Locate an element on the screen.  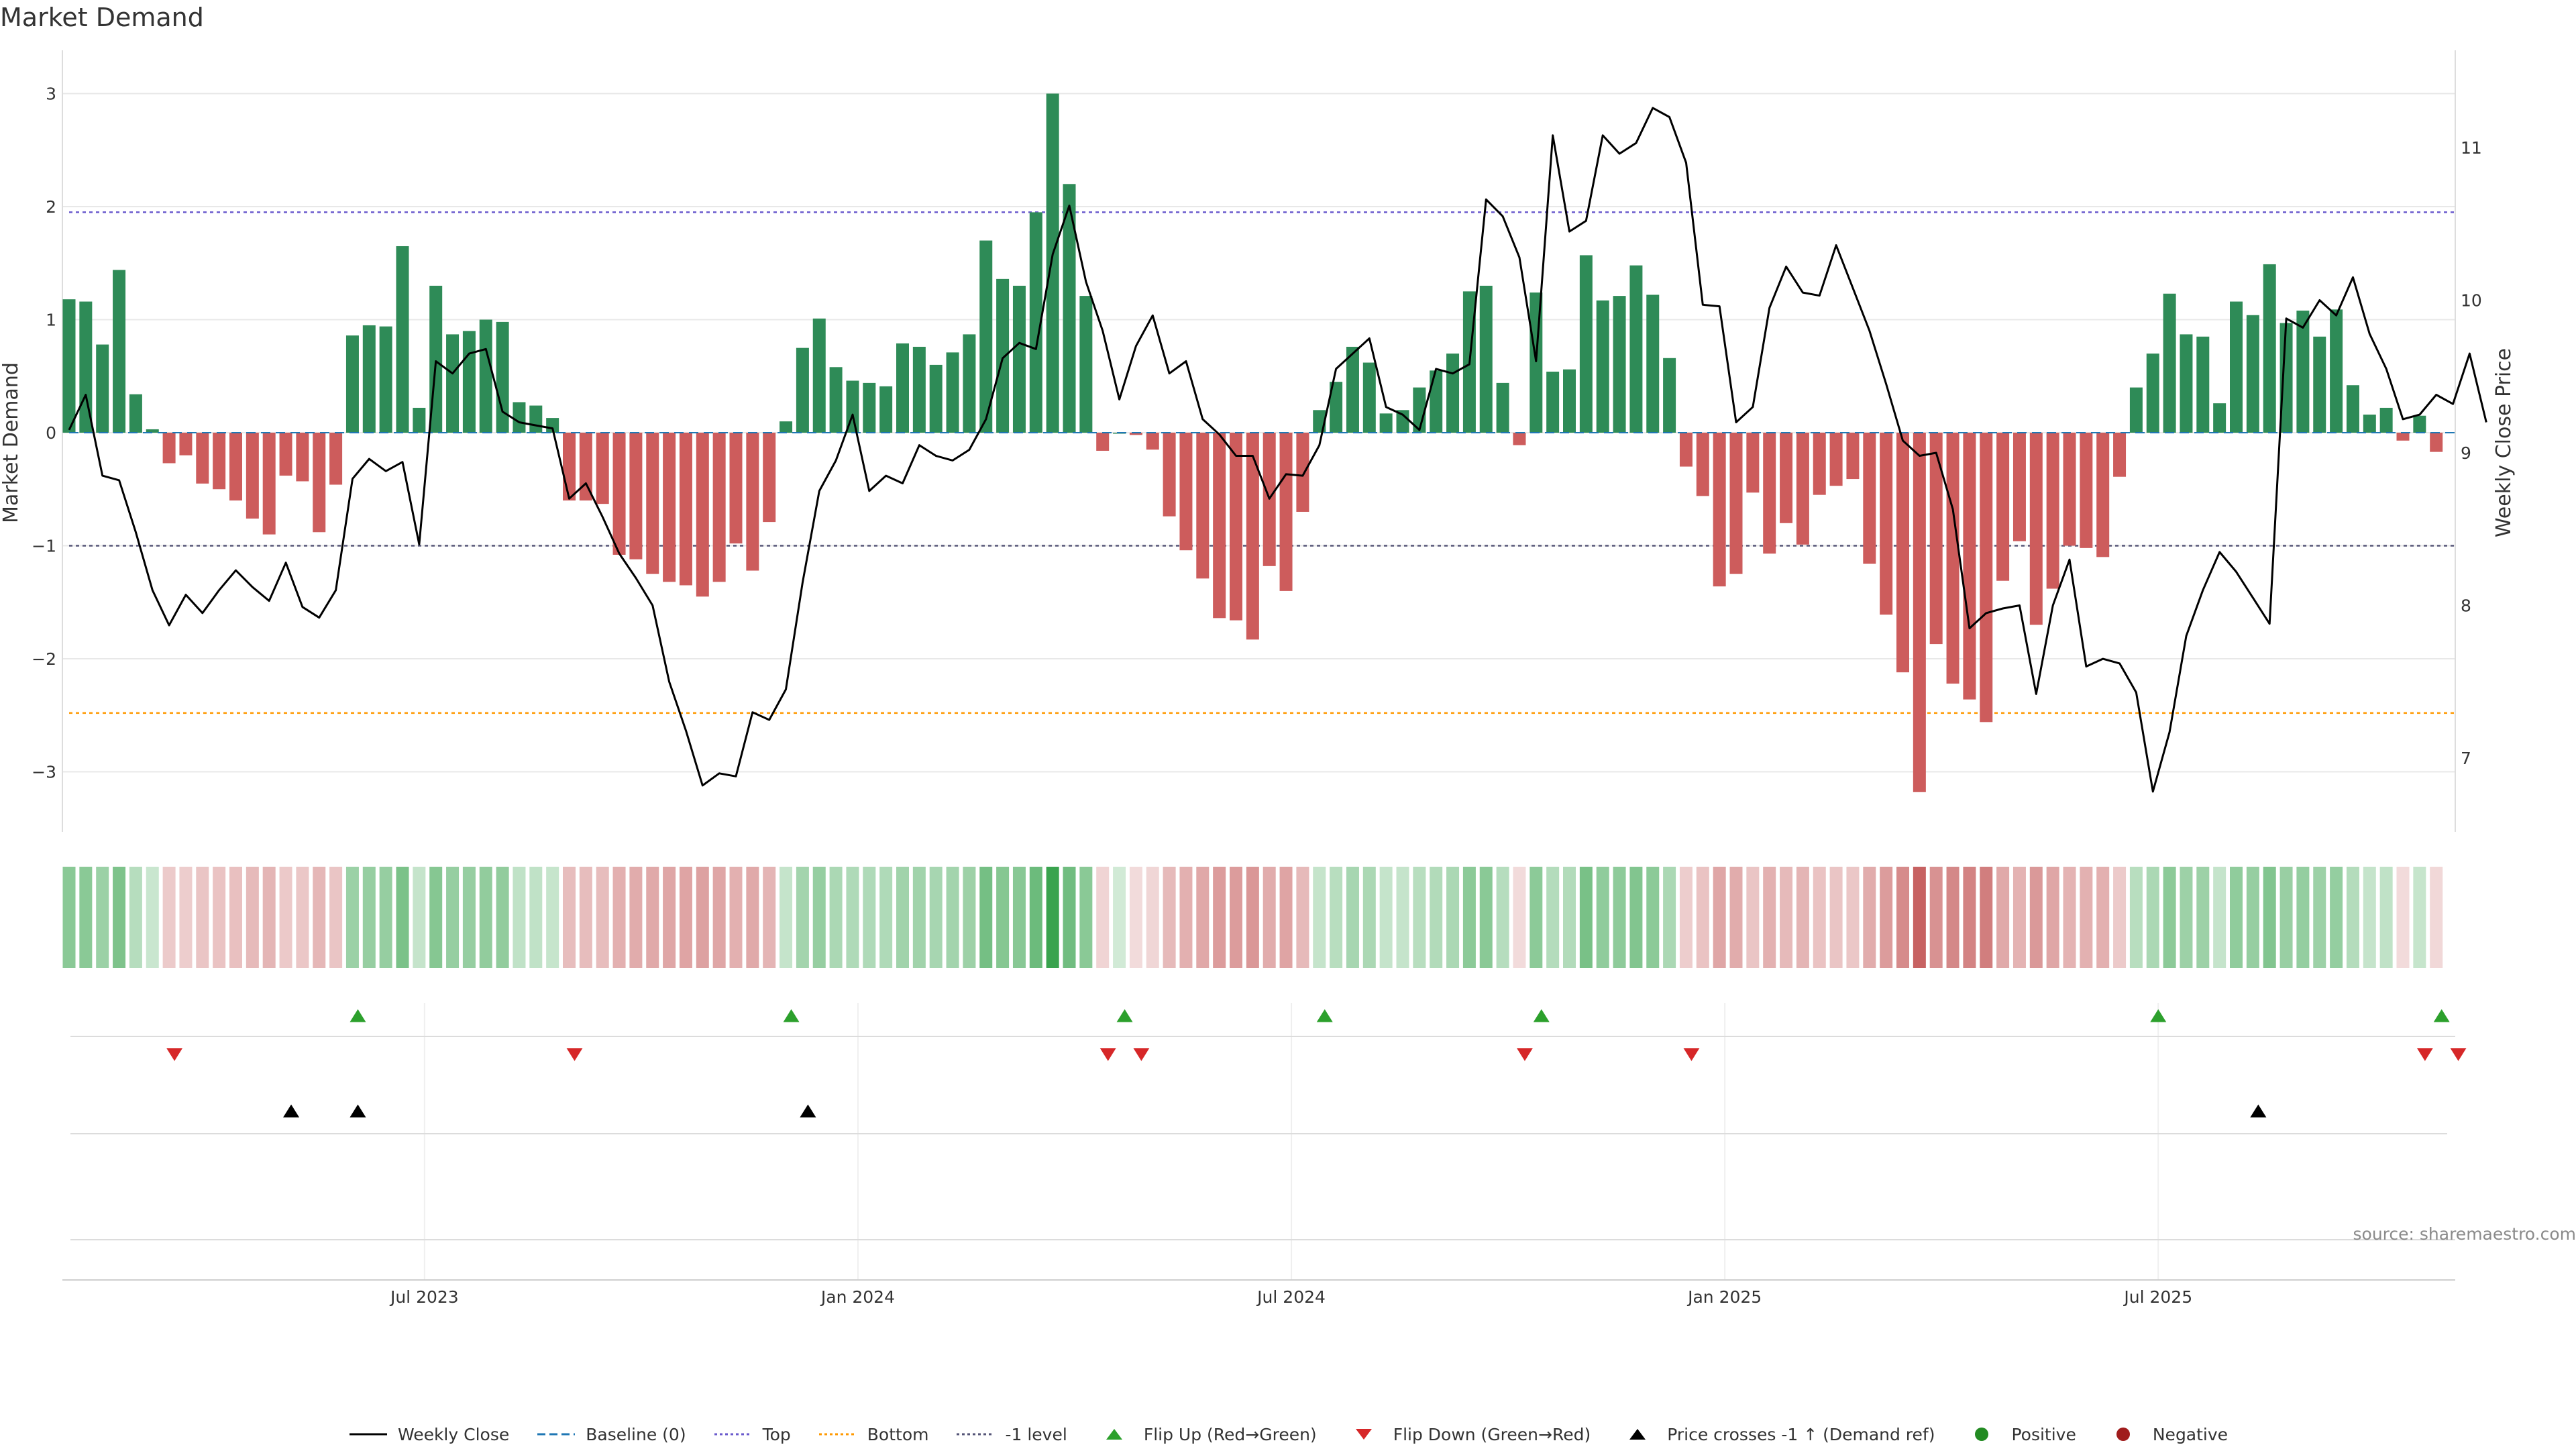
page-title: Market Demand is located at coordinates (102, 17).